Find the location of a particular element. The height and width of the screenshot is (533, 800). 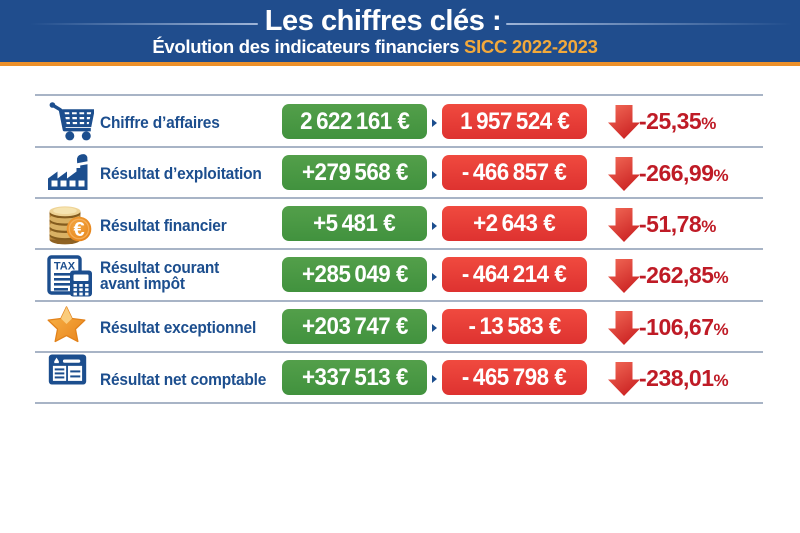

svg-text: TAX is located at coordinates (65, 267).